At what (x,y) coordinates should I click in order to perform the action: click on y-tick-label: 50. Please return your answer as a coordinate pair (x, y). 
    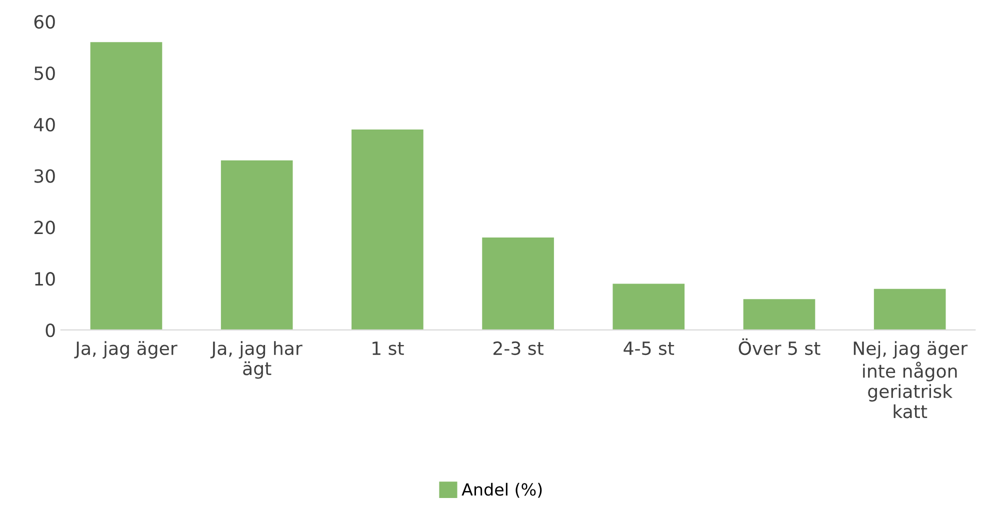
    Looking at the image, I should click on (44, 73).